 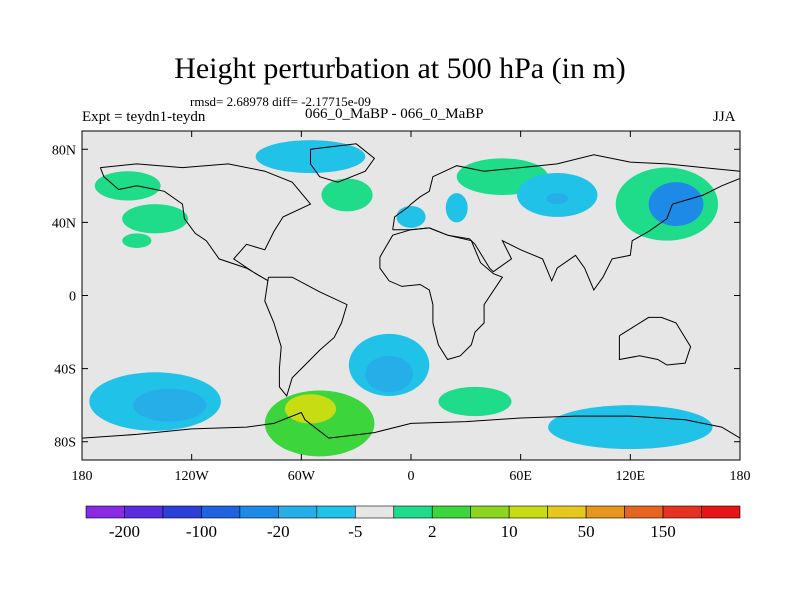 I want to click on x-tick-label-0: 180, so click(x=82, y=476).